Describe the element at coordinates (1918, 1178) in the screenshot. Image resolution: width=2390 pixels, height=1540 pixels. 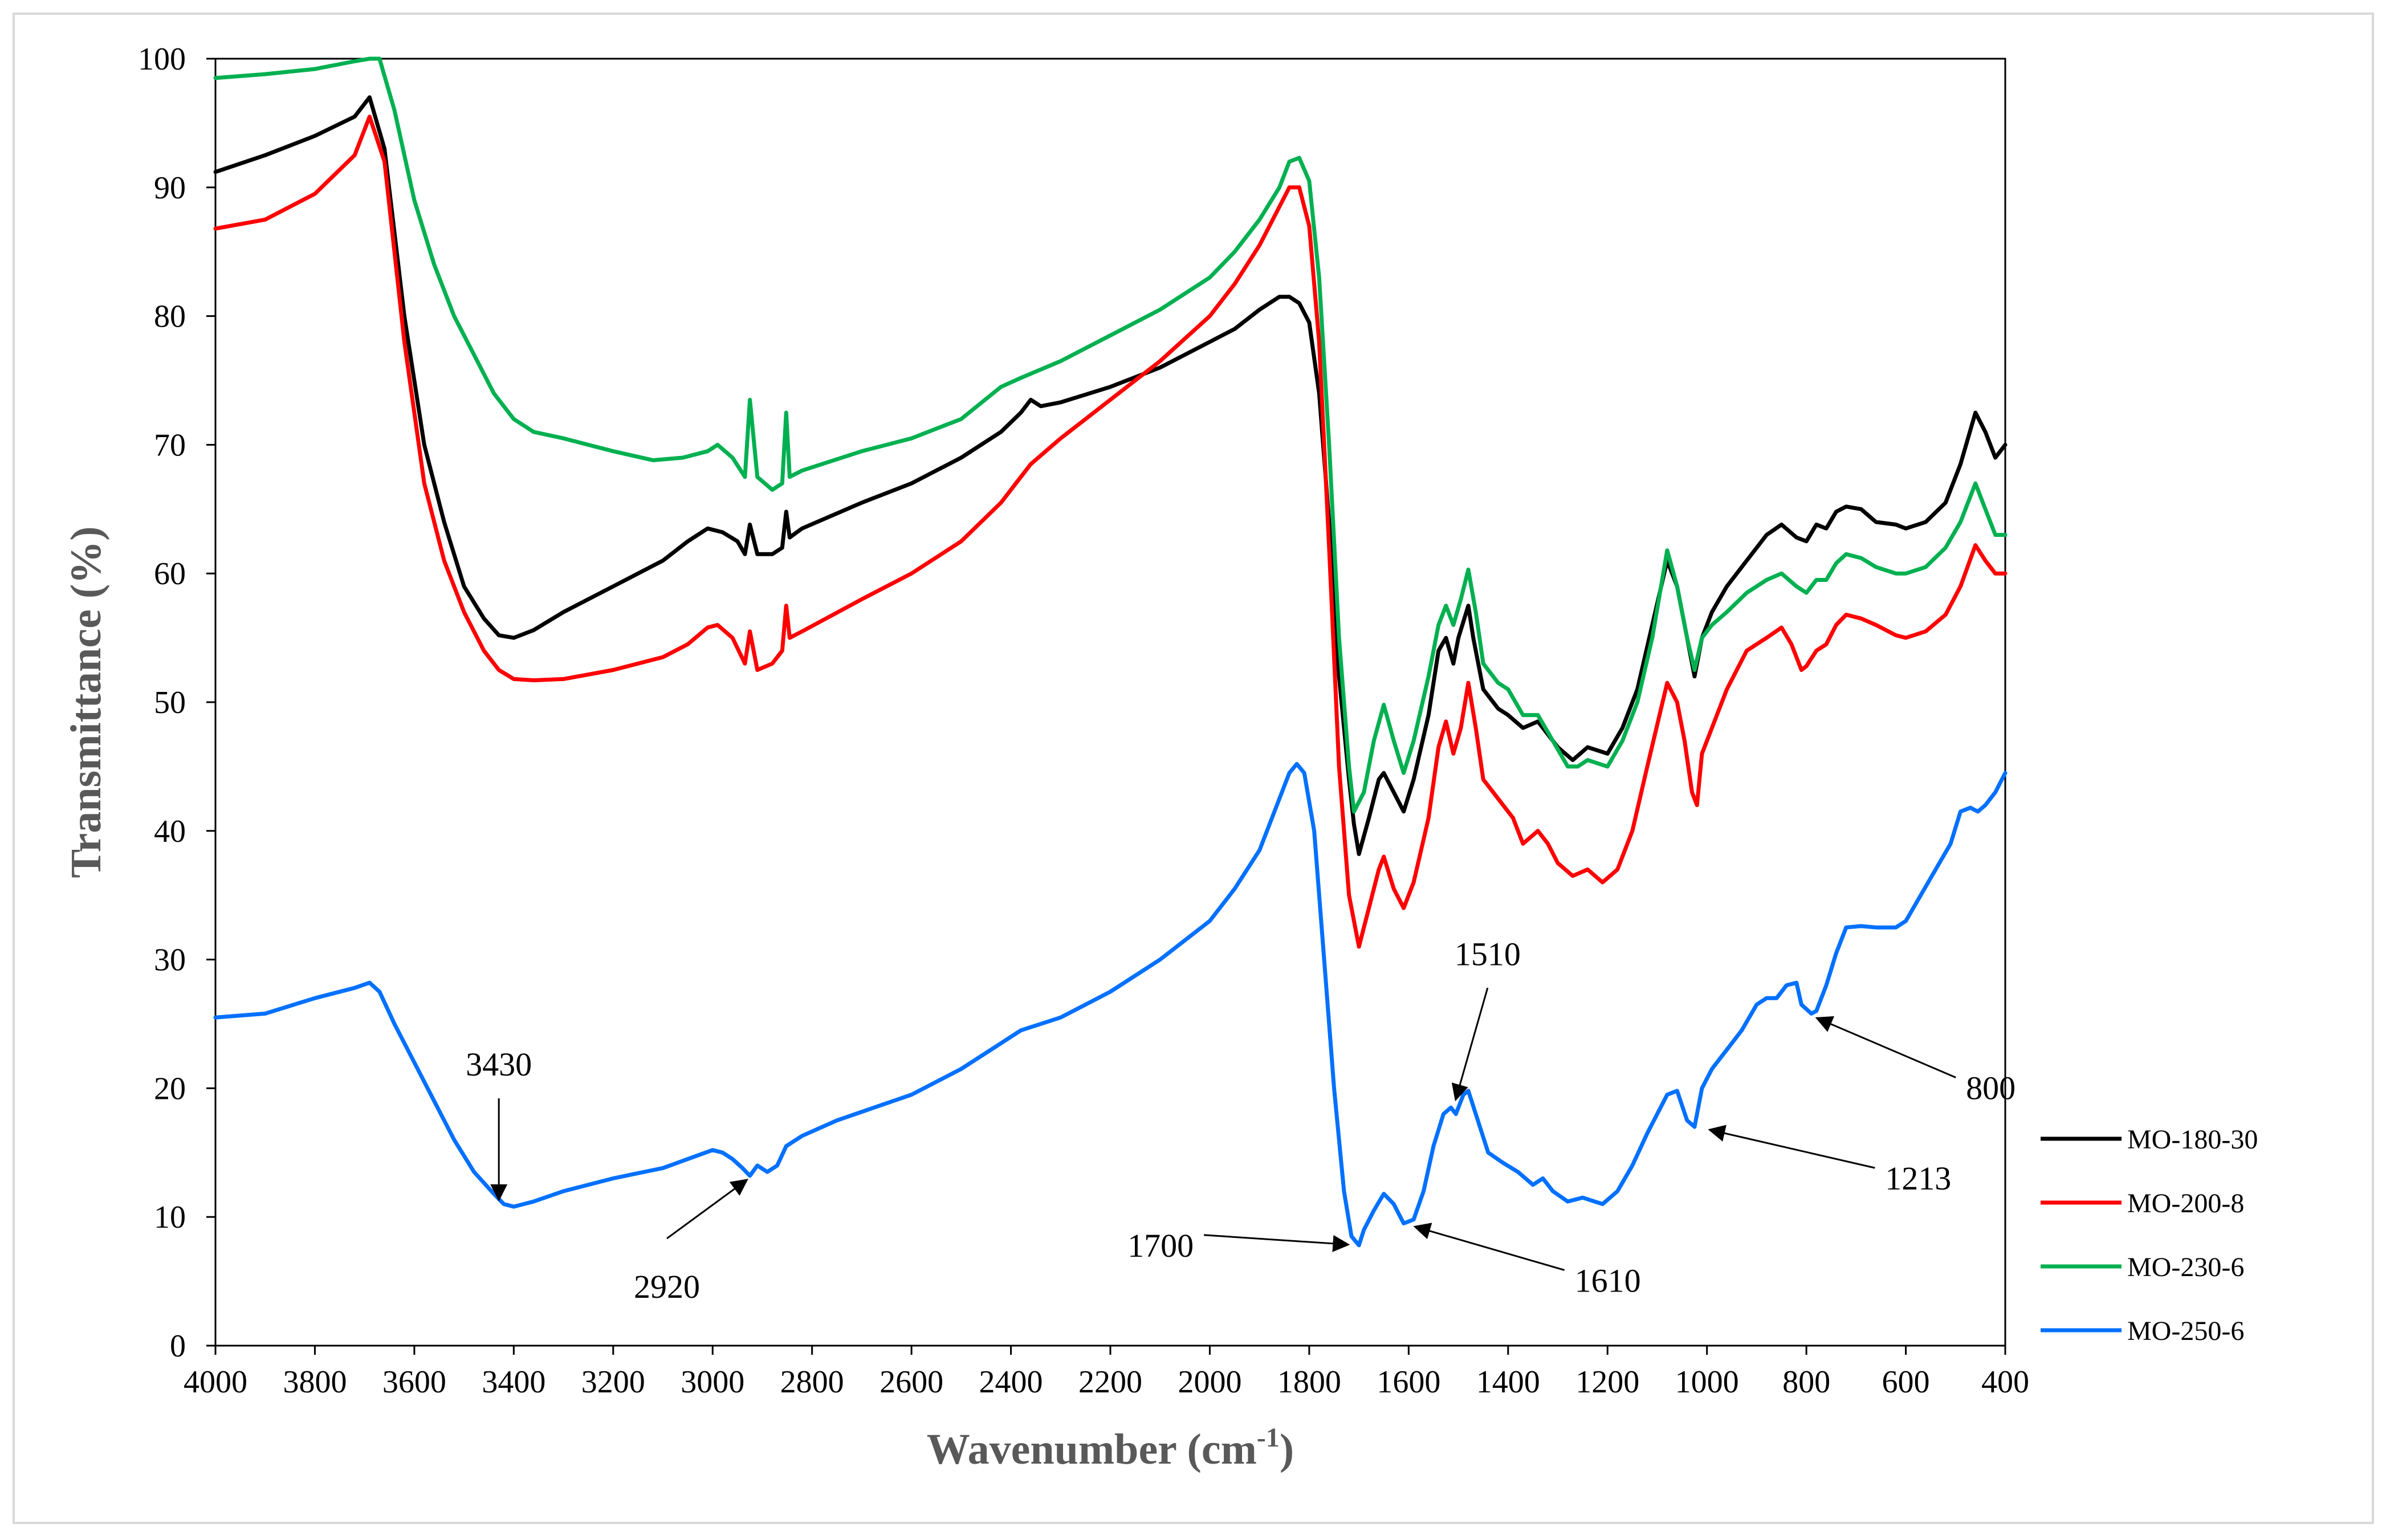
I see `annotation-label: 1213` at that location.